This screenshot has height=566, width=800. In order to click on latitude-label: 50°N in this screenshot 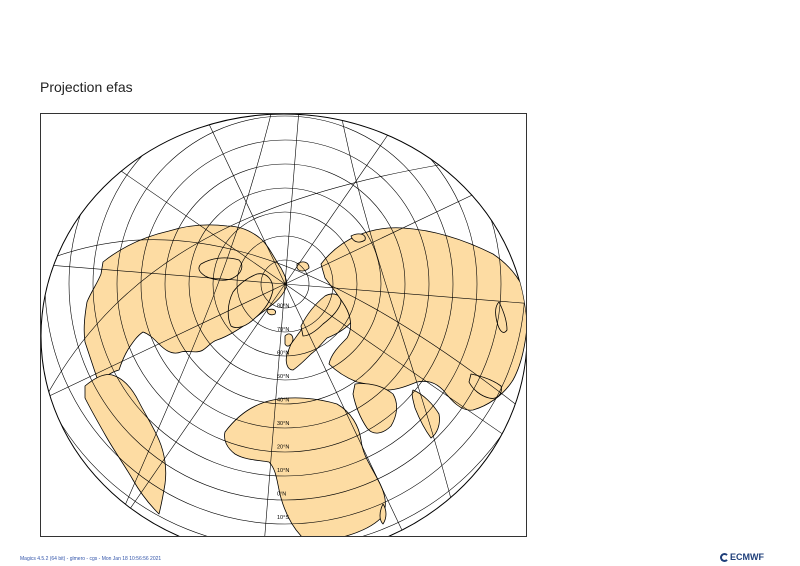, I will do `click(283, 377)`.